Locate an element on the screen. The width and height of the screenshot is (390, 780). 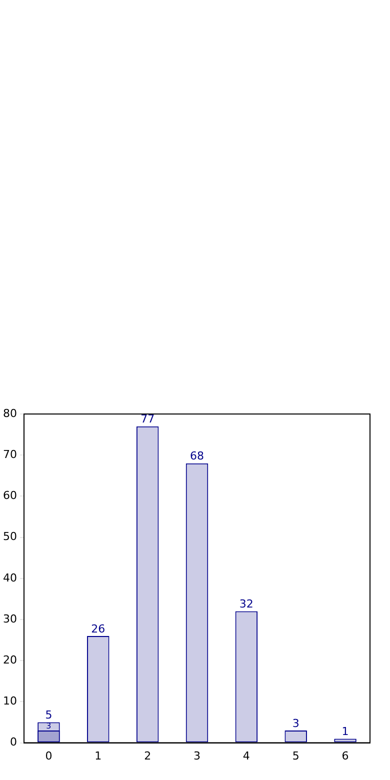
y-tick-label: 10 is located at coordinates (9, 701).